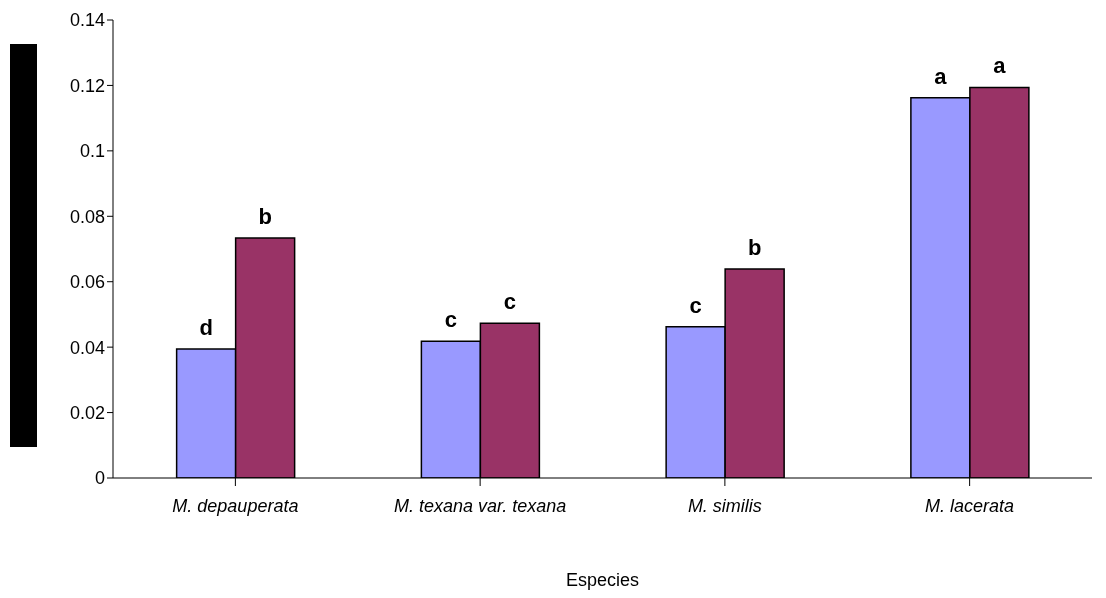 This screenshot has width=1106, height=598. What do you see at coordinates (87, 282) in the screenshot?
I see `y-tick-label: 0.06` at bounding box center [87, 282].